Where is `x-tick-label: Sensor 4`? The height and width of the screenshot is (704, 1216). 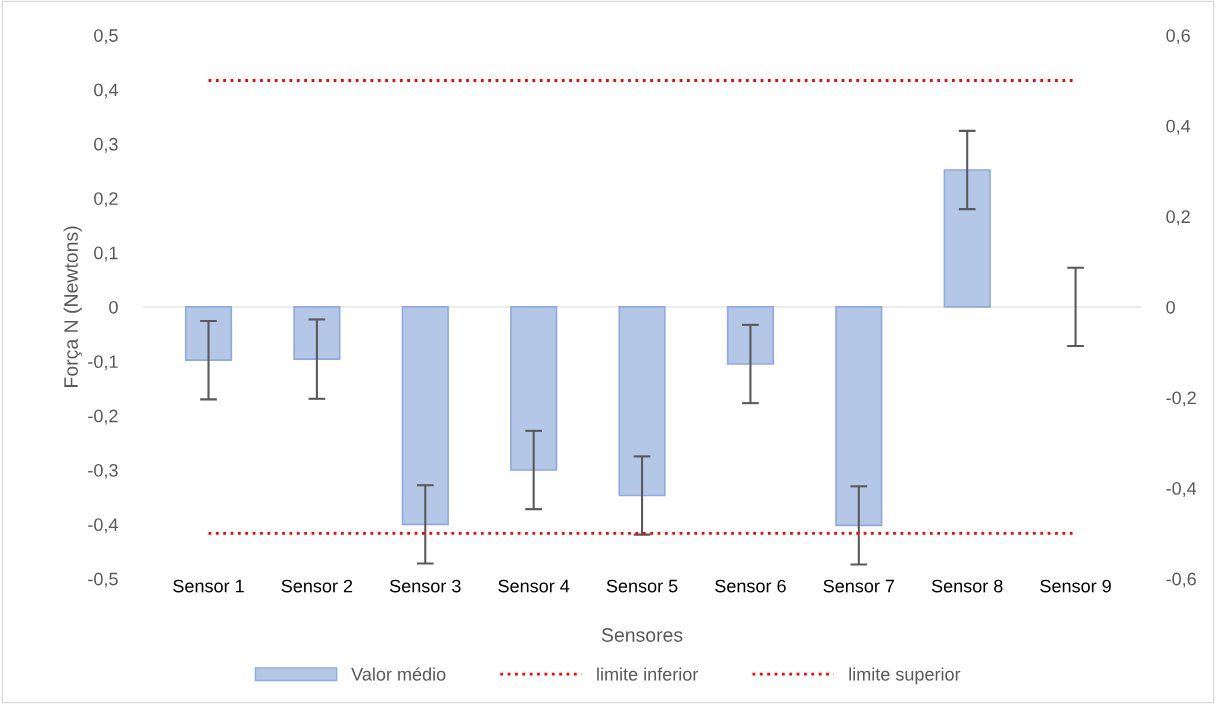 x-tick-label: Sensor 4 is located at coordinates (534, 586).